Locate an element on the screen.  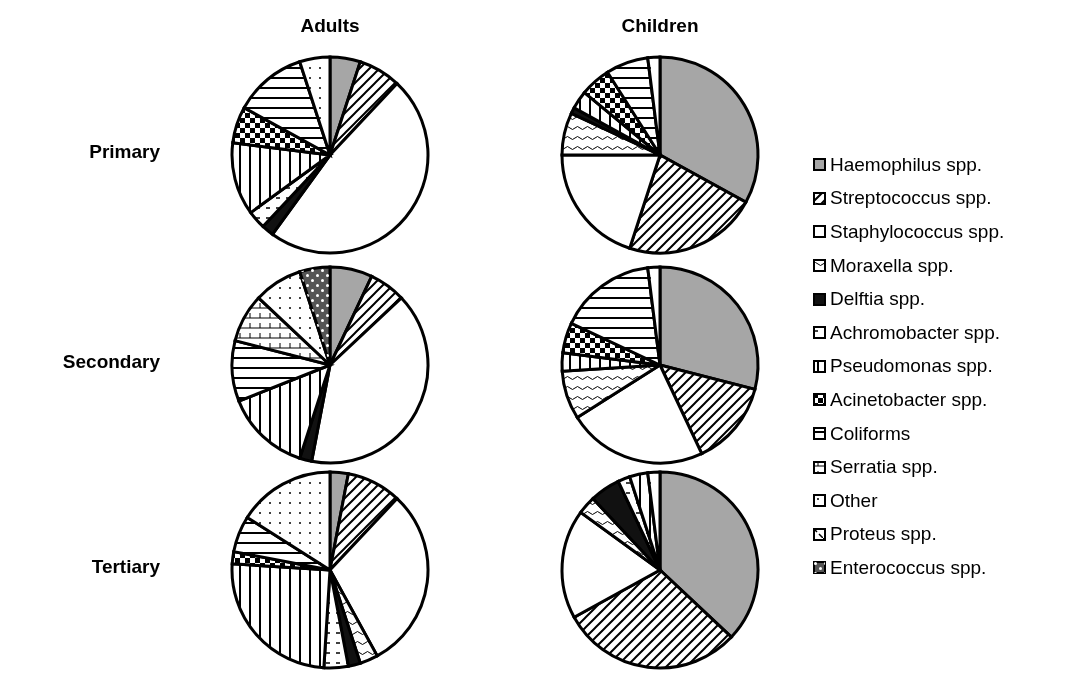
legend-label: Pseudomonas spp. is located at coordinates (911, 366).